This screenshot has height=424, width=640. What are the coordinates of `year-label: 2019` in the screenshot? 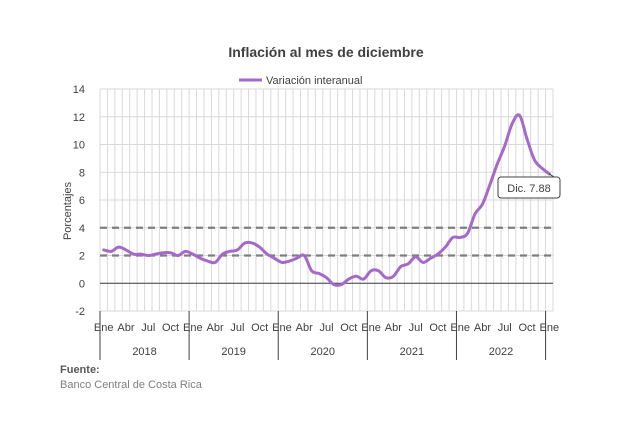 It's located at (233, 352).